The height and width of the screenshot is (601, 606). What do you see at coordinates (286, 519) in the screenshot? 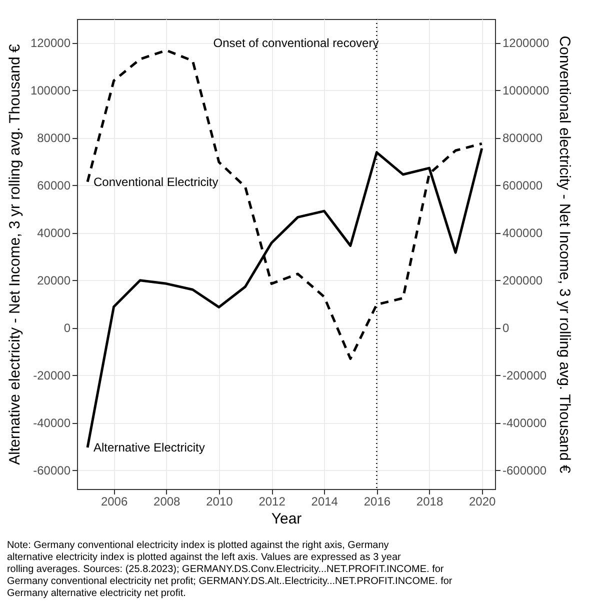
I see `x-axis-title: Year` at bounding box center [286, 519].